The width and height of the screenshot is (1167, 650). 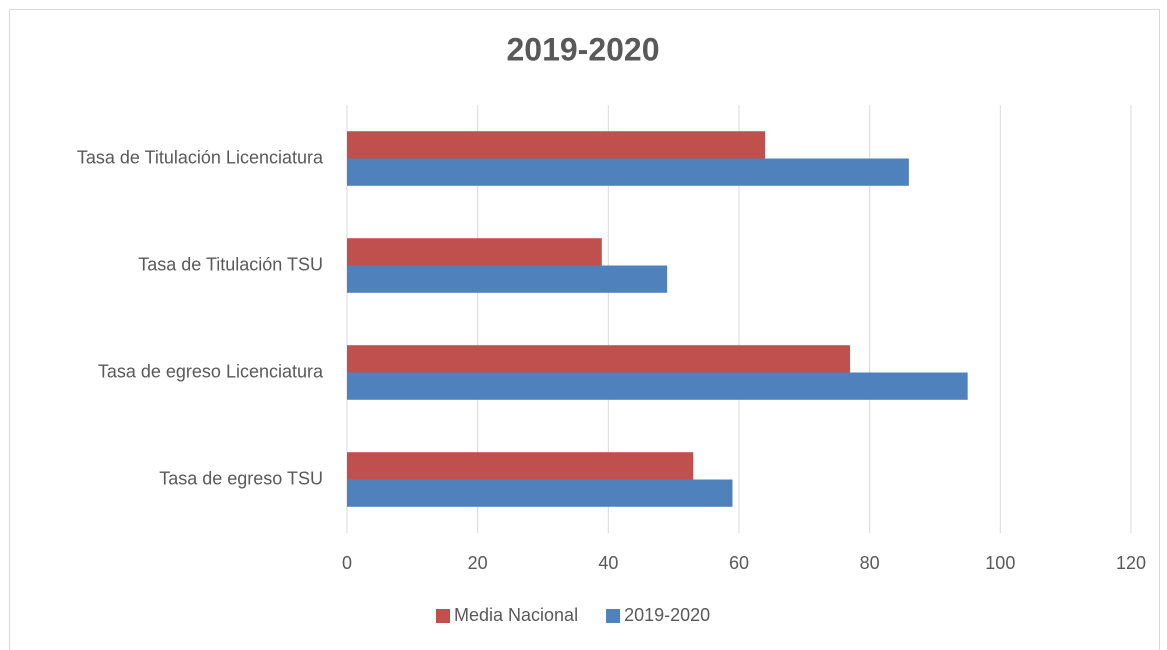 I want to click on chart-title: 2019-2020, so click(x=582, y=49).